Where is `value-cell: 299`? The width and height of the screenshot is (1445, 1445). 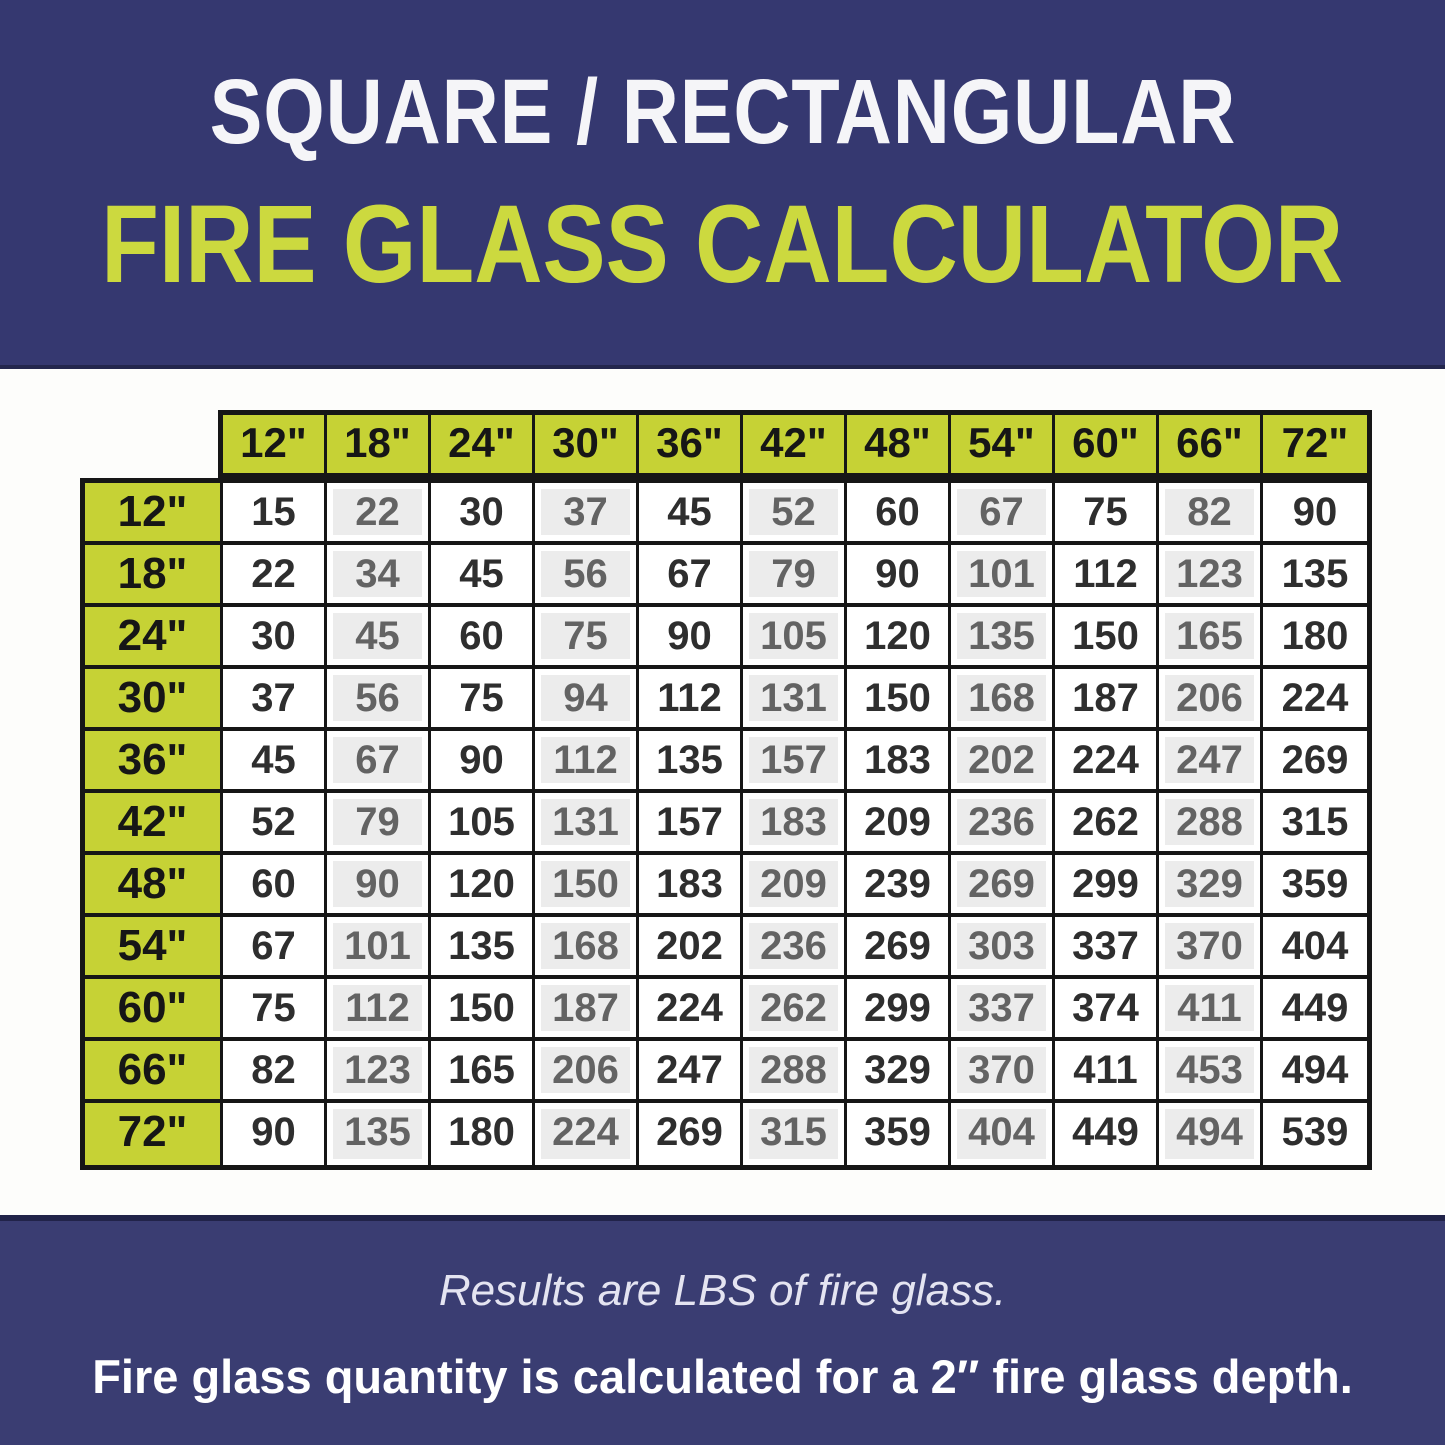
value-cell: 299 is located at coordinates (899, 1010).